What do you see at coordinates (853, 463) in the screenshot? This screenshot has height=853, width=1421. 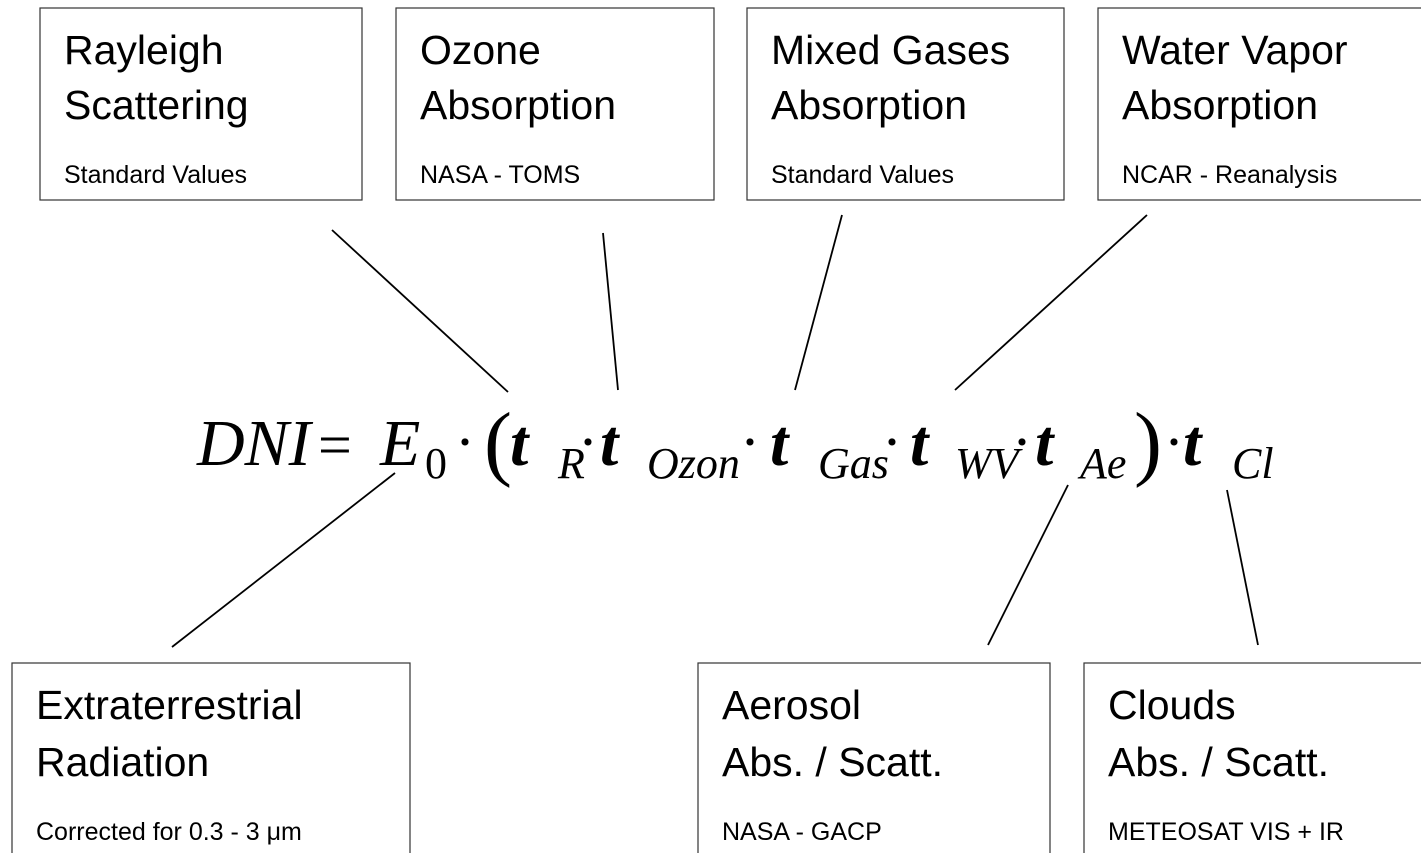 I see `eq-subscript: Gas` at bounding box center [853, 463].